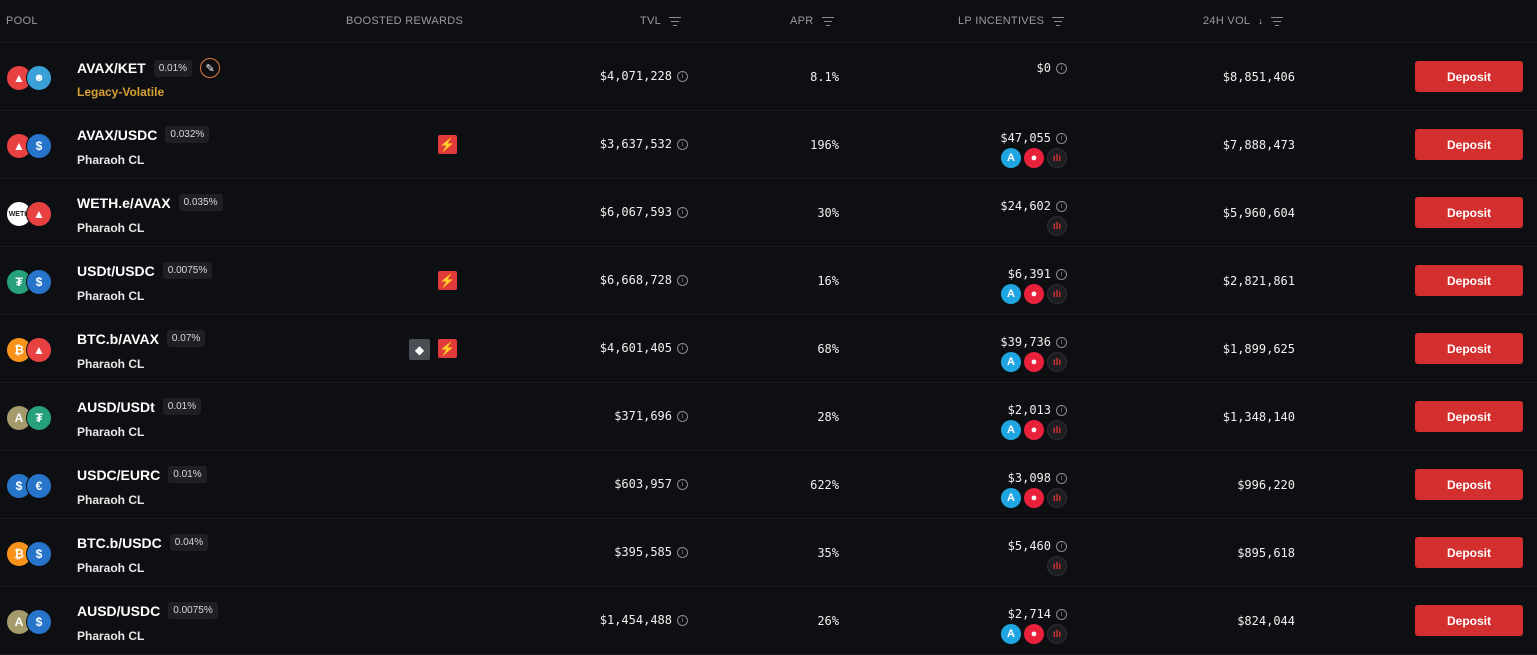 The height and width of the screenshot is (655, 1537). Describe the element at coordinates (210, 68) in the screenshot. I see `wrench-icon: ✎` at that location.